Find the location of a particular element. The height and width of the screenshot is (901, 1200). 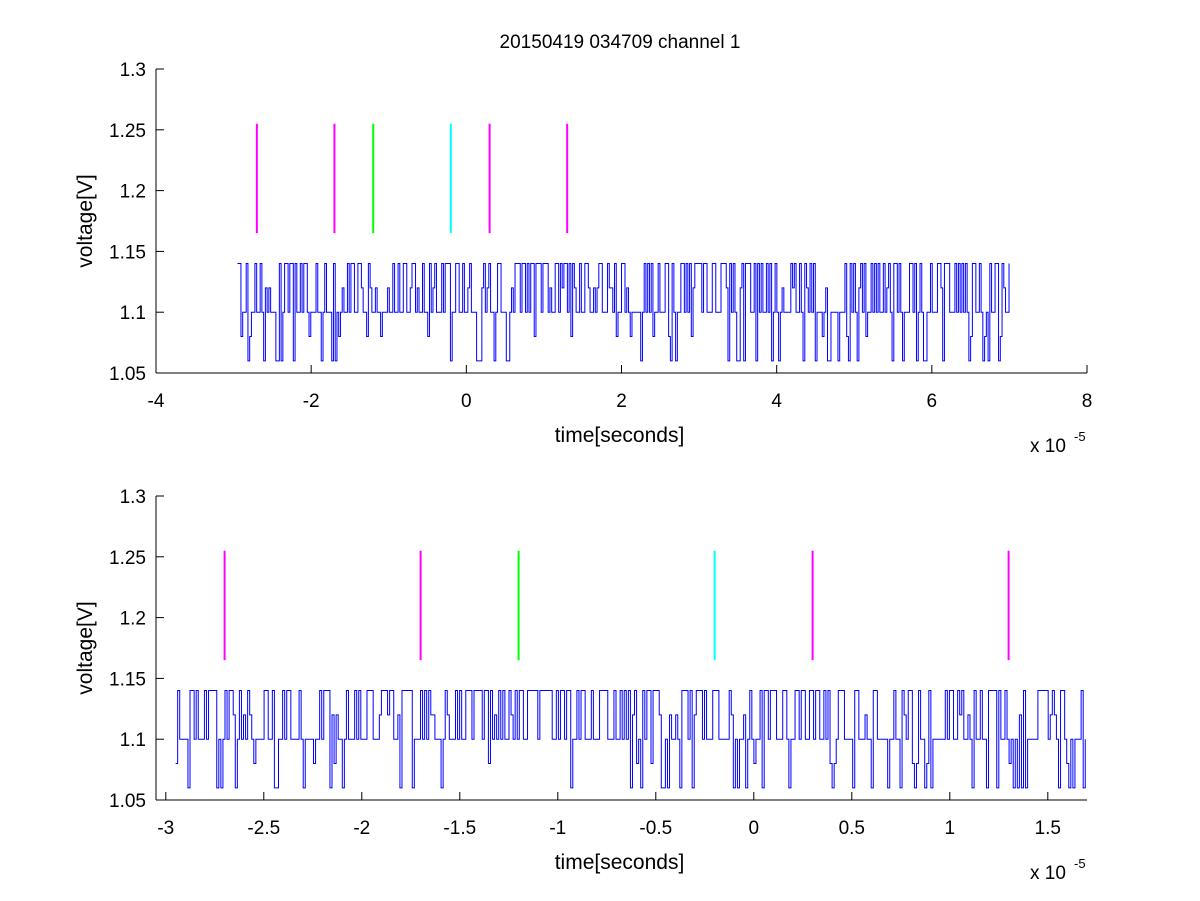

x-tick-label: -0.5 is located at coordinates (655, 828).